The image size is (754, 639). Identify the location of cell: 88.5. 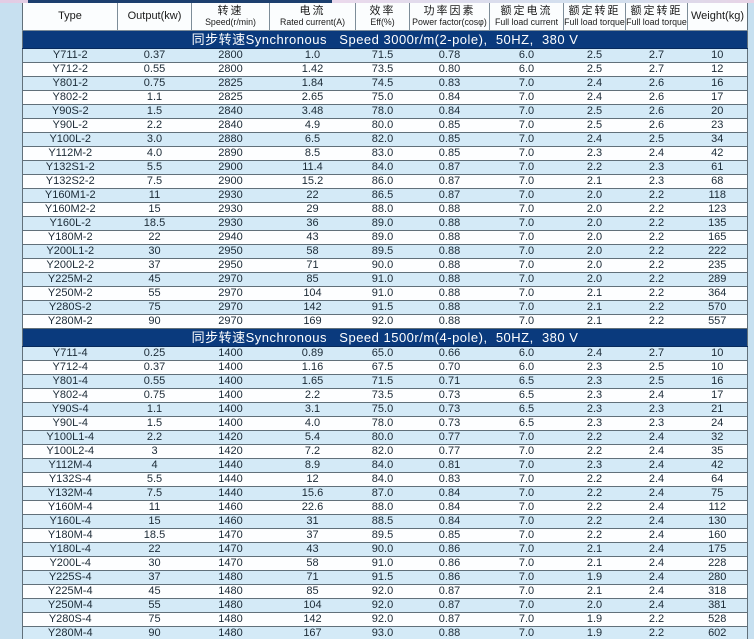
(382, 521).